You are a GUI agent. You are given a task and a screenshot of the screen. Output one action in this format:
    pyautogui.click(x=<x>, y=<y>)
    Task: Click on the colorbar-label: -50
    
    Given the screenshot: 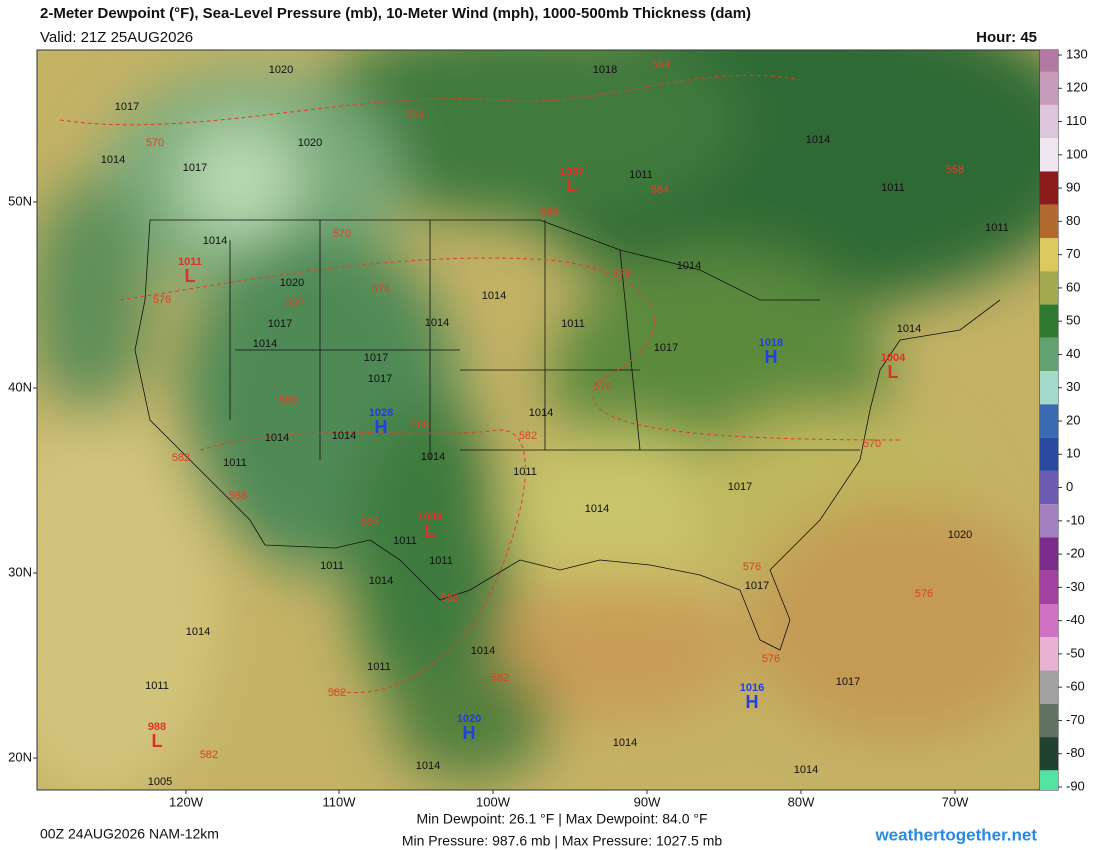 What is the action you would take?
    pyautogui.click(x=1075, y=652)
    